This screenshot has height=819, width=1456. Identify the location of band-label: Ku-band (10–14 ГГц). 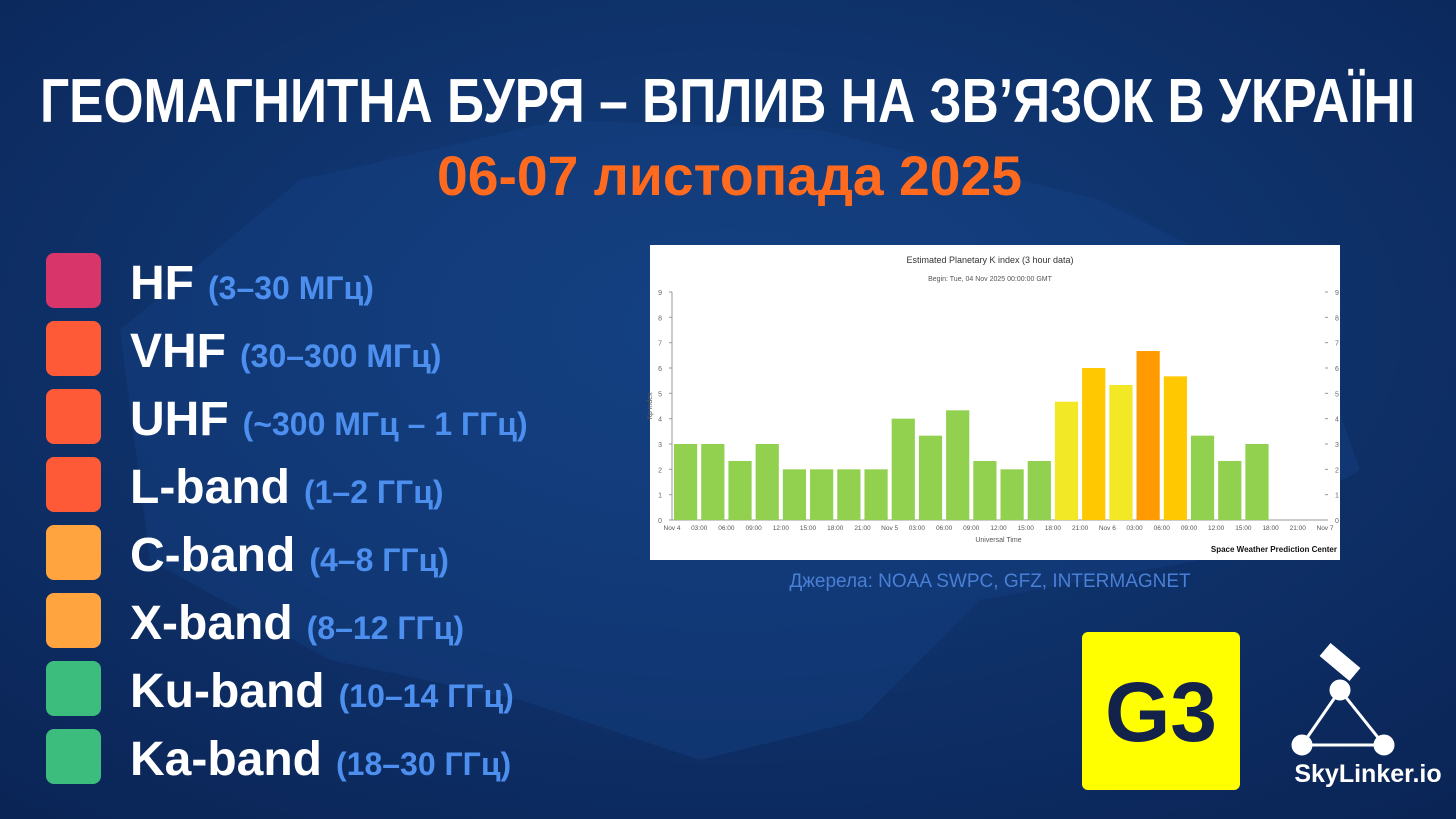
(322, 691).